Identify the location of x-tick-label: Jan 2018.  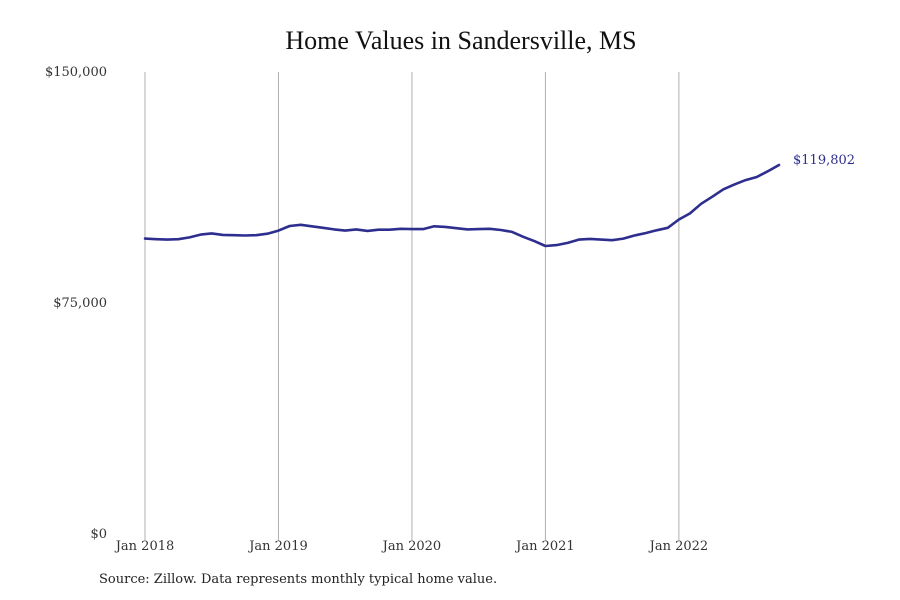
(144, 546).